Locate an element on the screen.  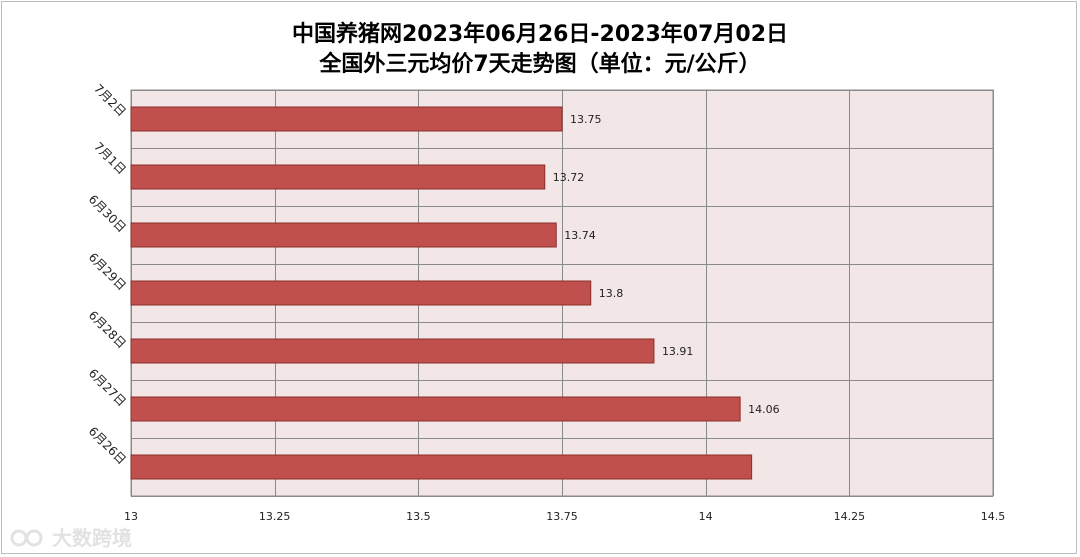
category-label: 6月29日 is located at coordinates (107, 271).